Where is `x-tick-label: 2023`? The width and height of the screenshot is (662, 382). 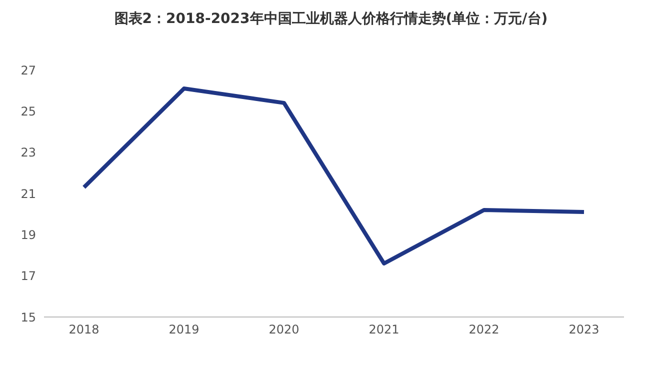 x-tick-label: 2023 is located at coordinates (584, 329).